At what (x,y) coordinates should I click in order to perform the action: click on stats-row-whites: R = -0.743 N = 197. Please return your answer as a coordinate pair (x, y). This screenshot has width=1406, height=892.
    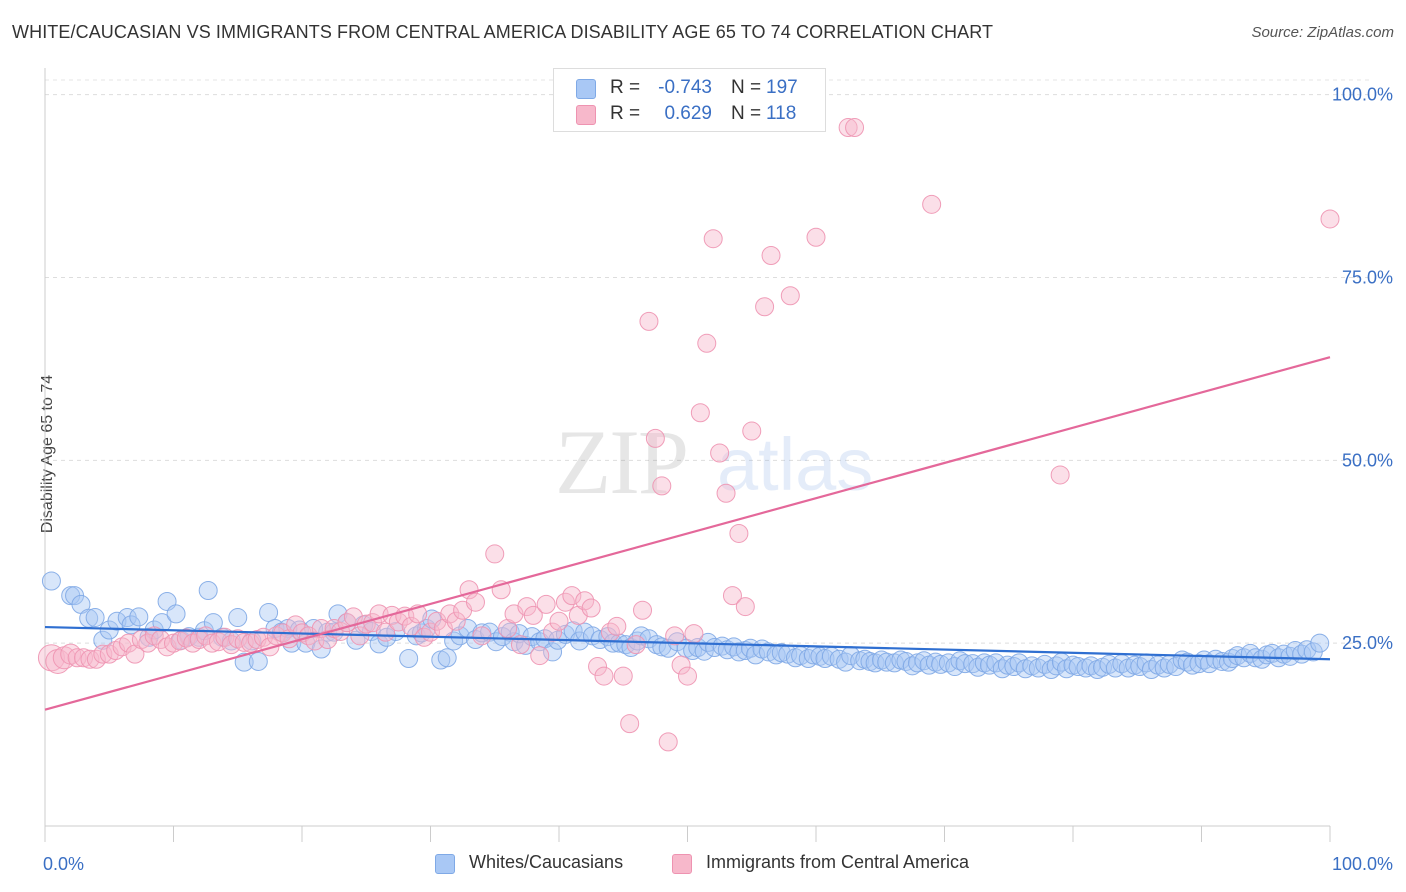
    Looking at the image, I should click on (689, 88).